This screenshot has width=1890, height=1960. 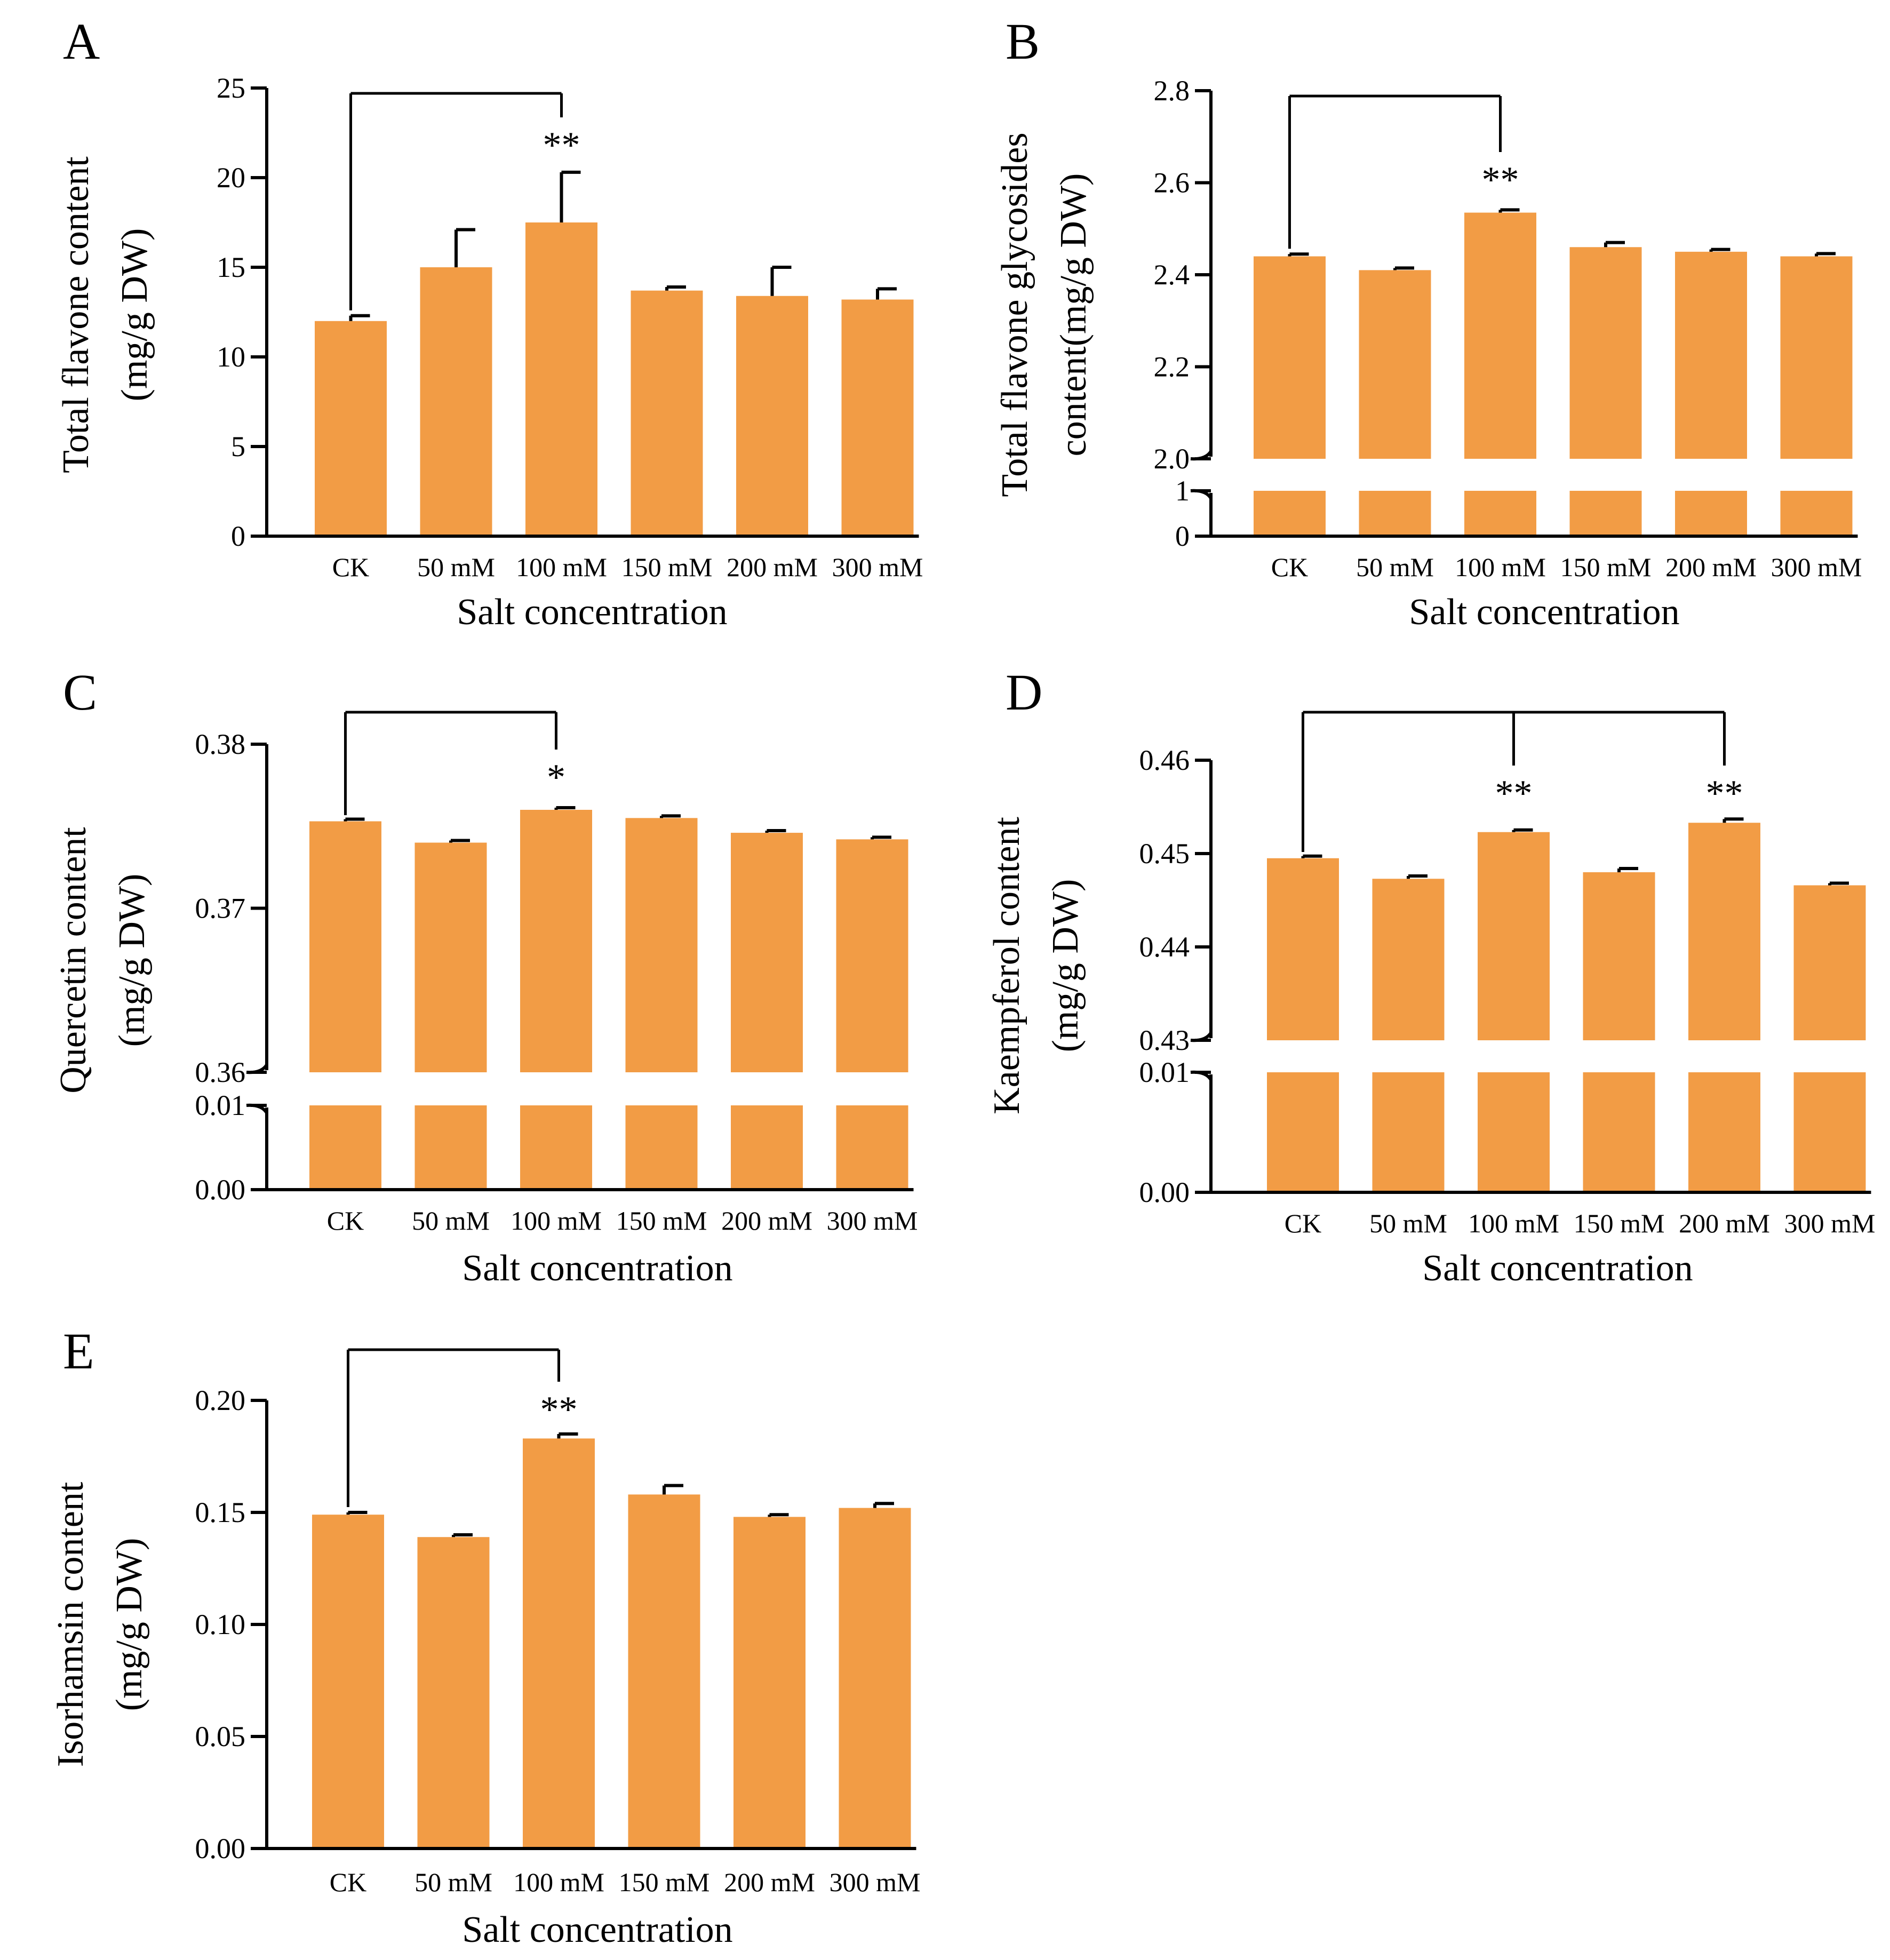 I want to click on y-tick-label: 2.0, so click(x=1172, y=459).